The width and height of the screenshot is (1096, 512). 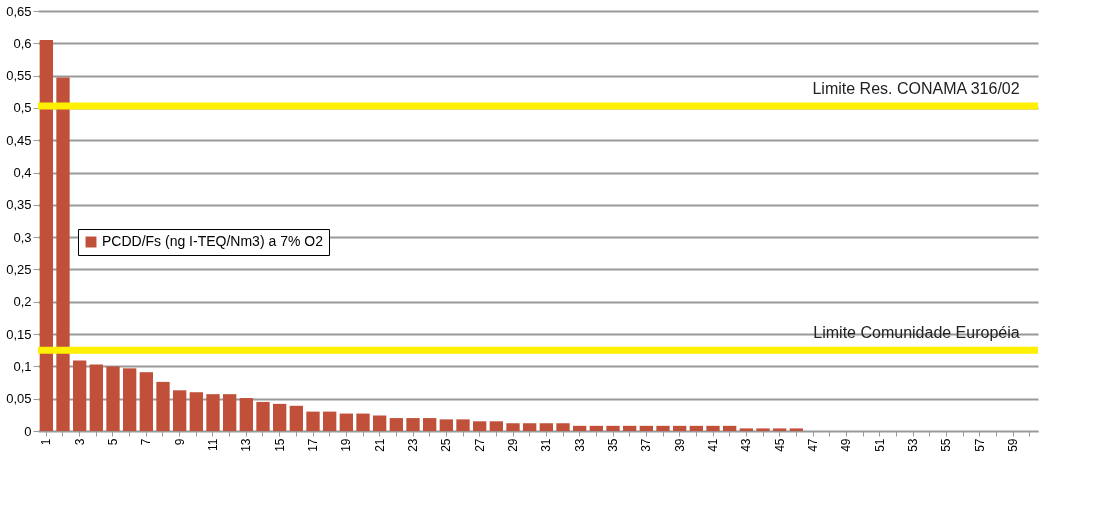 What do you see at coordinates (213, 444) in the screenshot?
I see `x-tick-label: 11` at bounding box center [213, 444].